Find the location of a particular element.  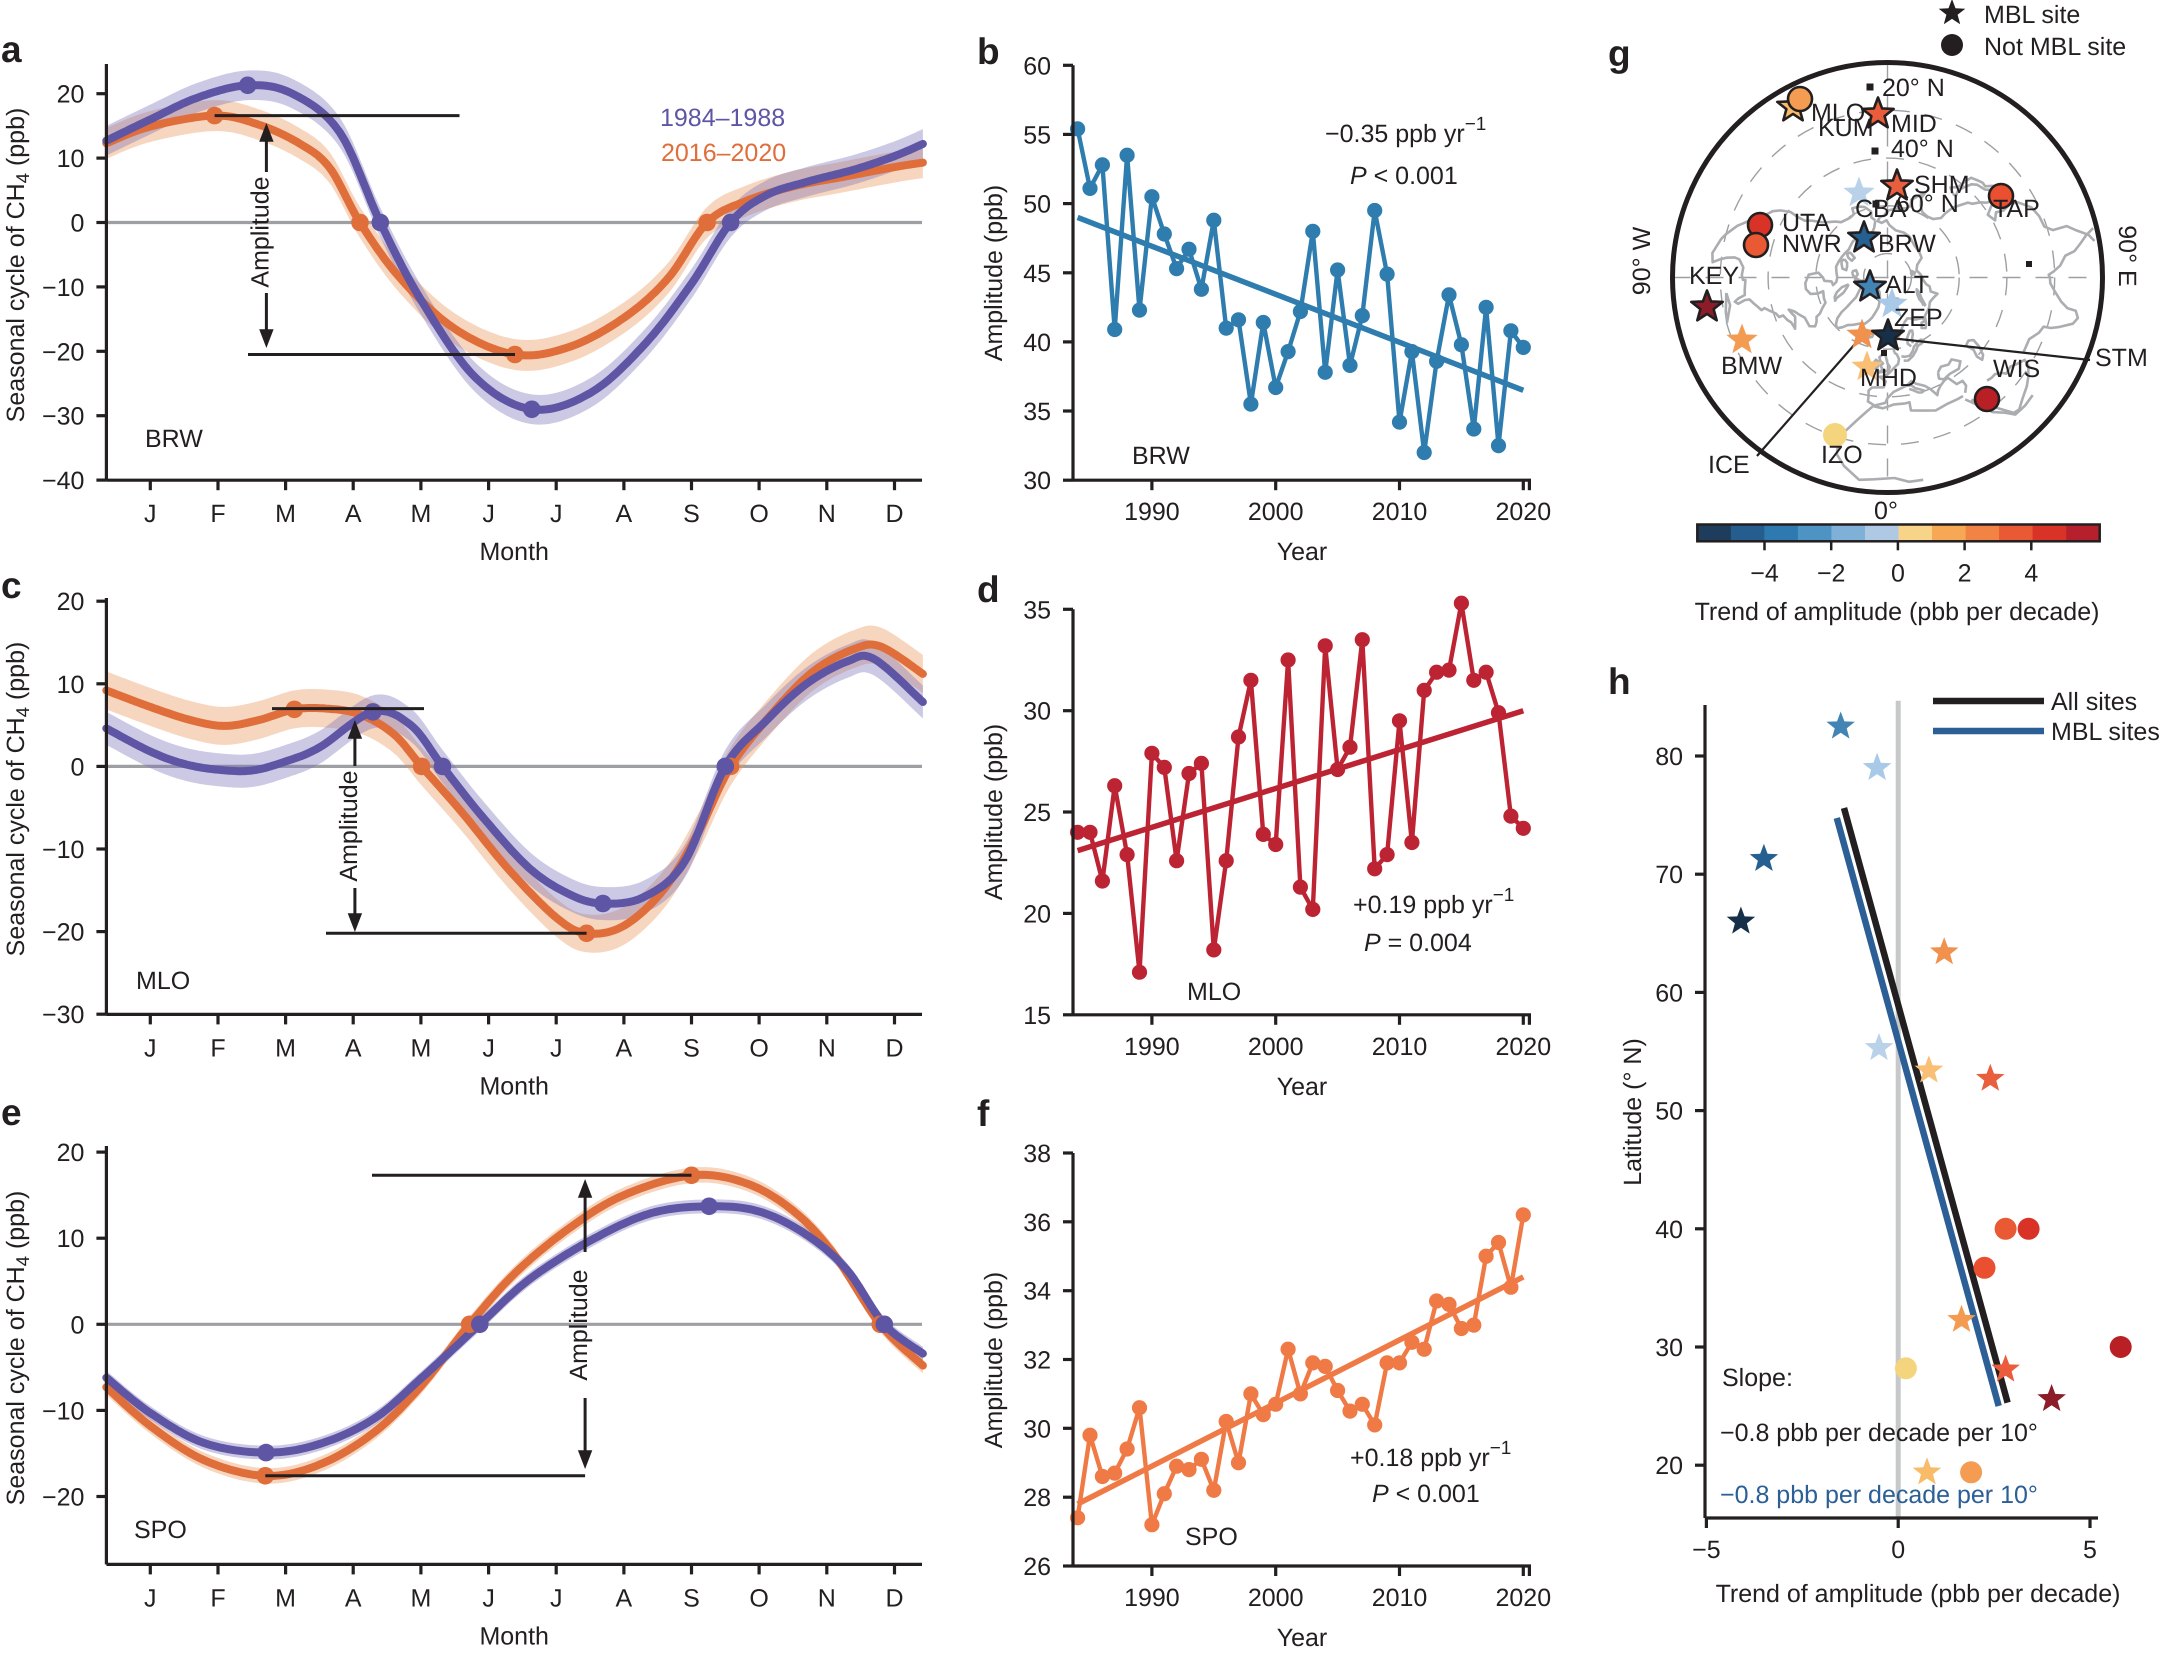

svg-text: 50 is located at coordinates (1669, 1112).